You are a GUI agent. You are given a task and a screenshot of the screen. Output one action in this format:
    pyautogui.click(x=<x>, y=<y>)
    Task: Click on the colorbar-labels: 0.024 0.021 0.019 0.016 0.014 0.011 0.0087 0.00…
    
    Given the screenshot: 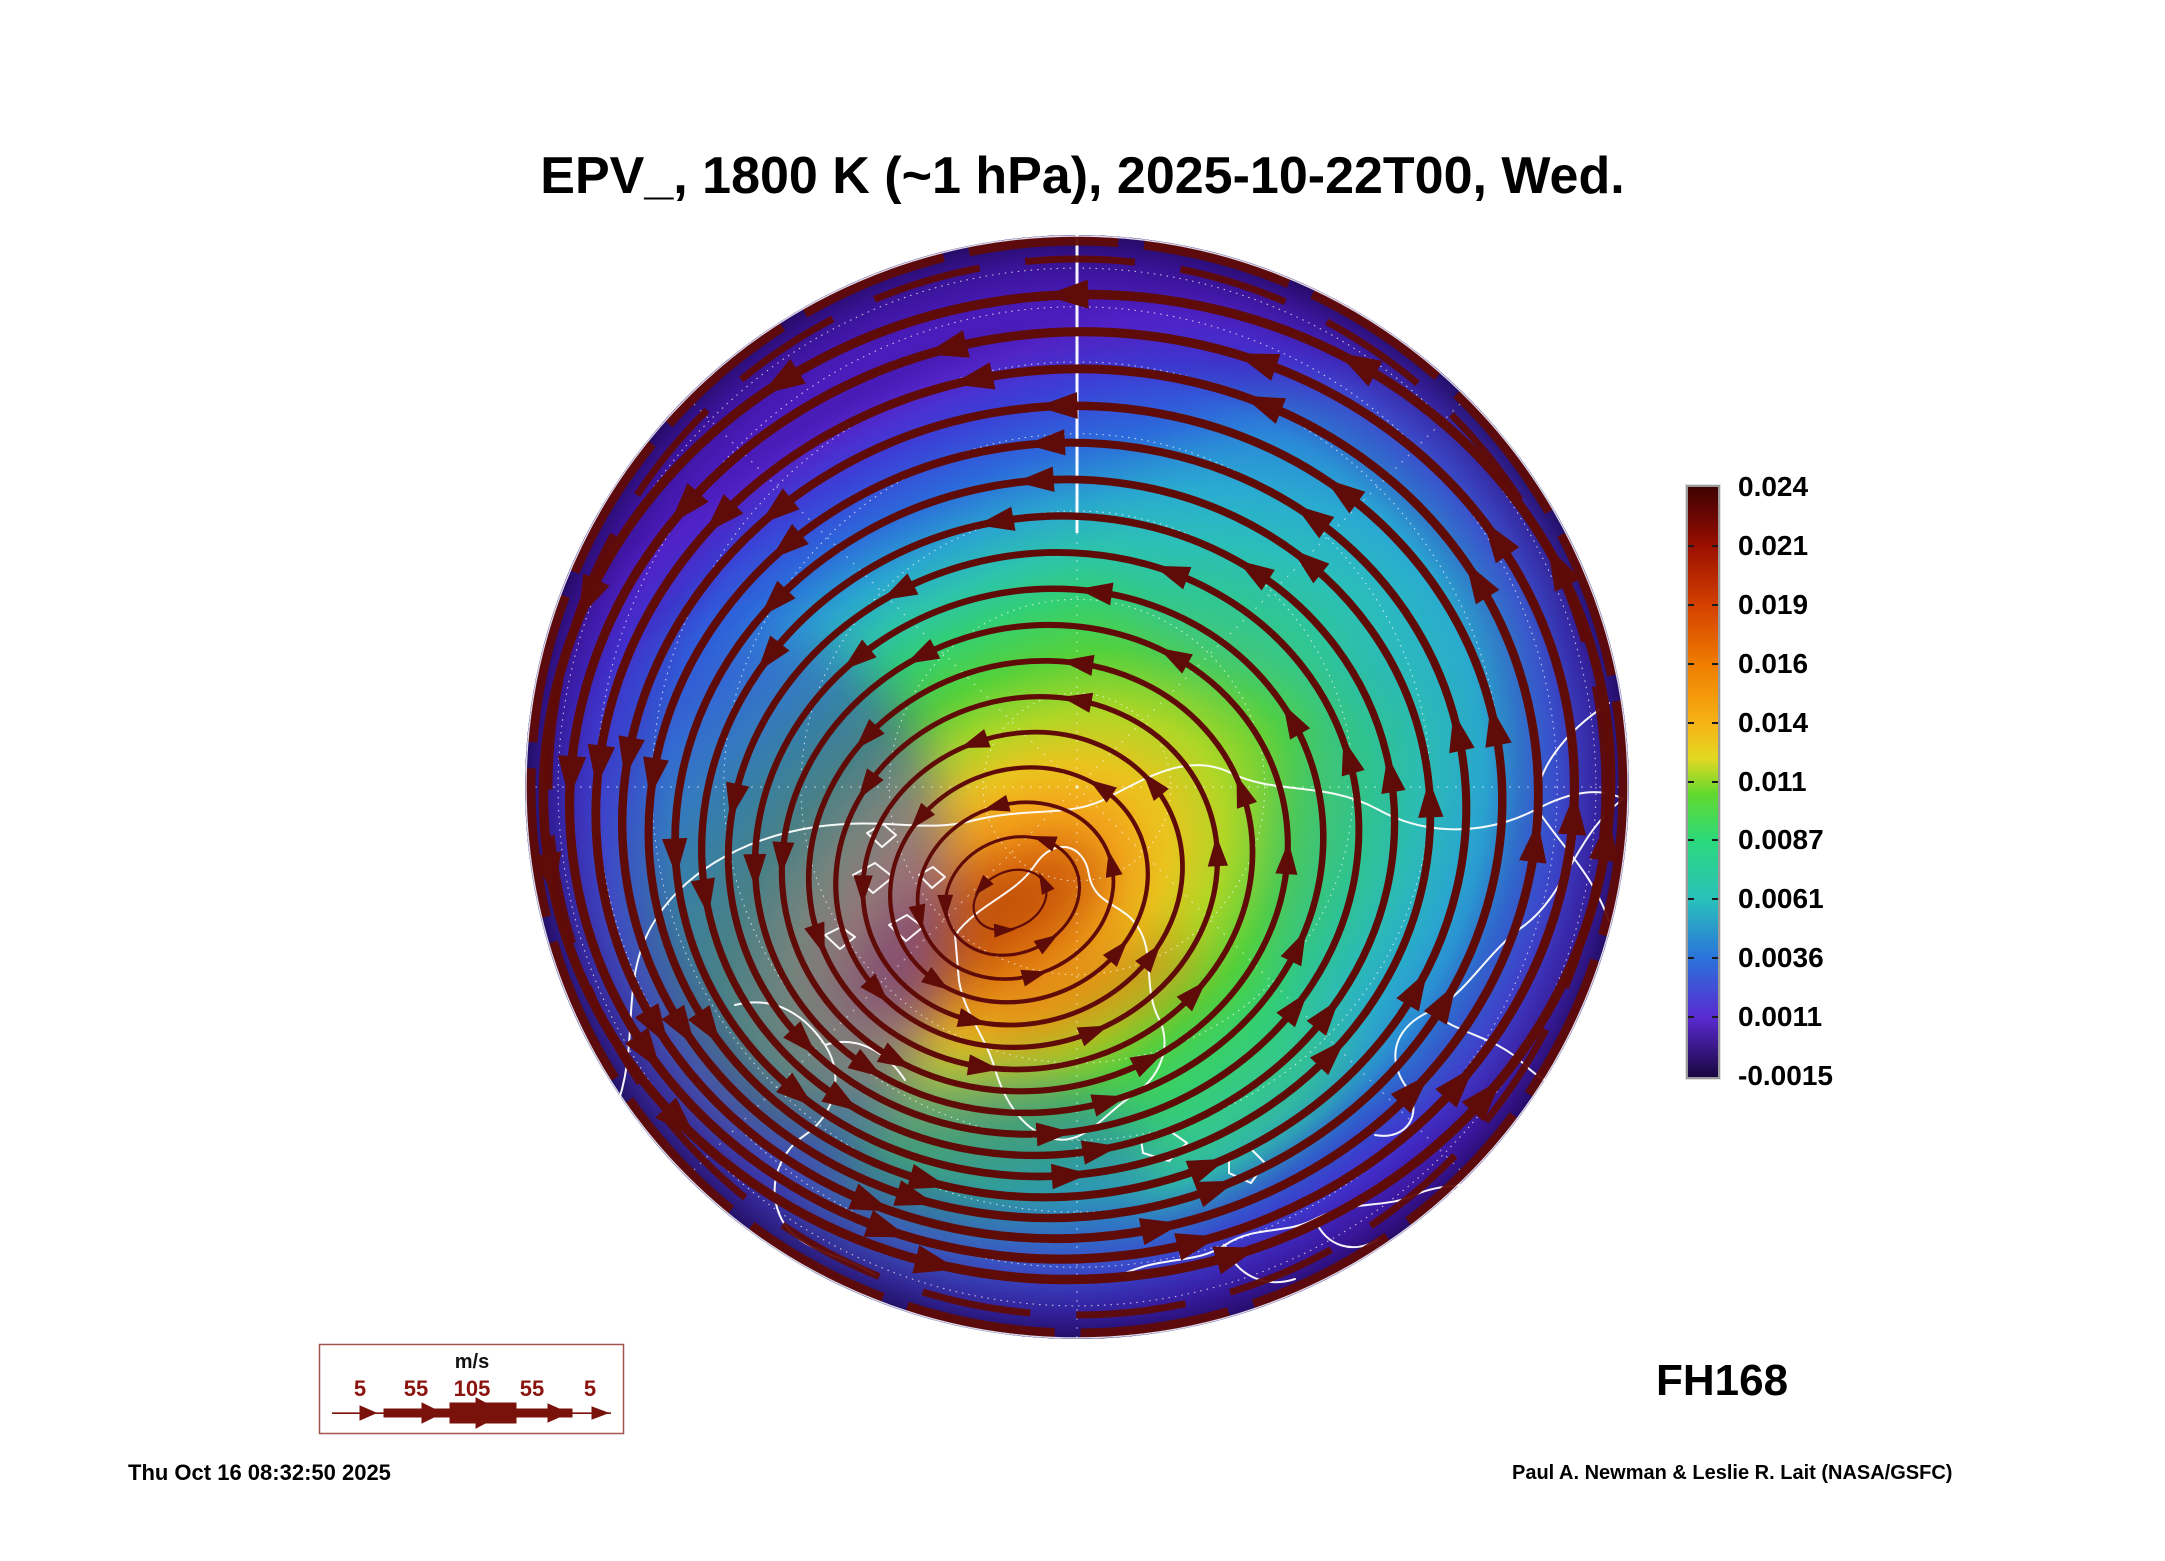 What is the action you would take?
    pyautogui.click(x=1838, y=781)
    